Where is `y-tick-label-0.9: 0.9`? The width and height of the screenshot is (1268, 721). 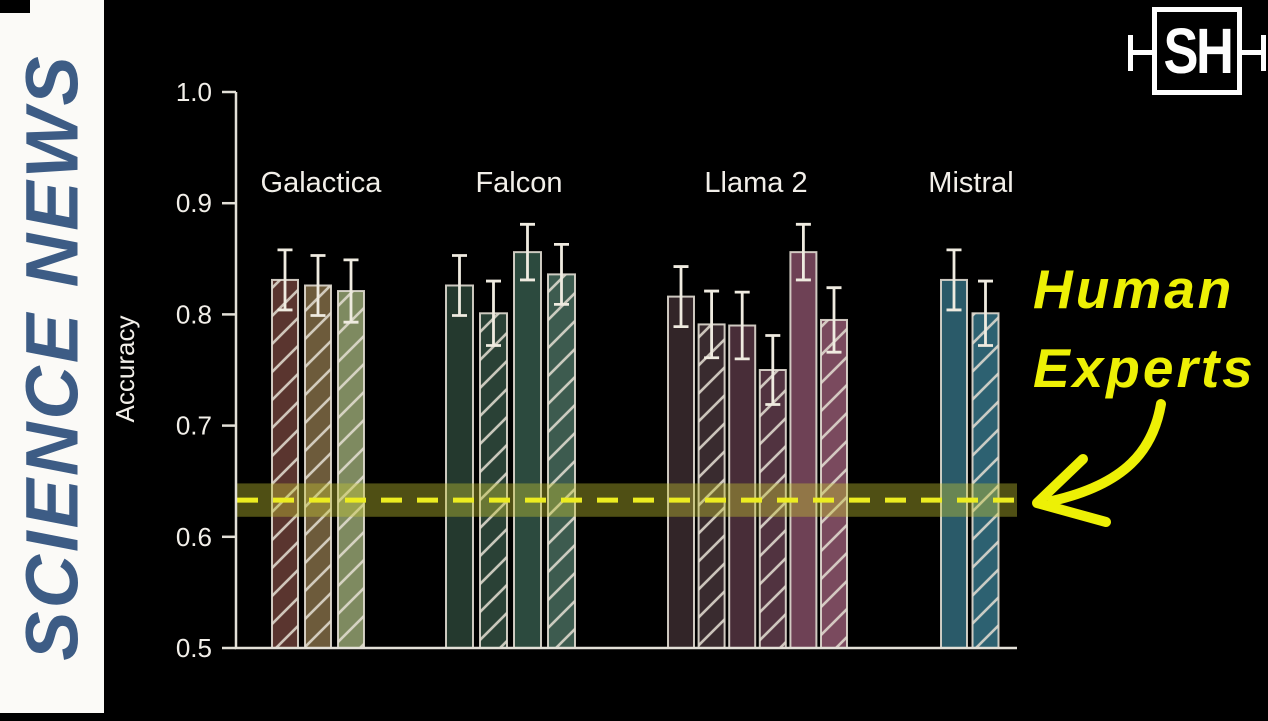 y-tick-label-0.9: 0.9 is located at coordinates (194, 203).